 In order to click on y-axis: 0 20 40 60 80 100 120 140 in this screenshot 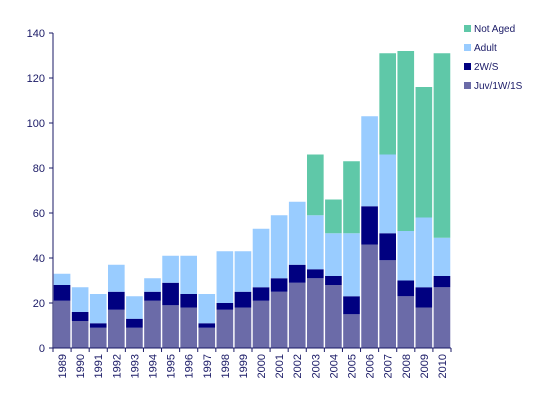, I will do `click(40, 191)`.